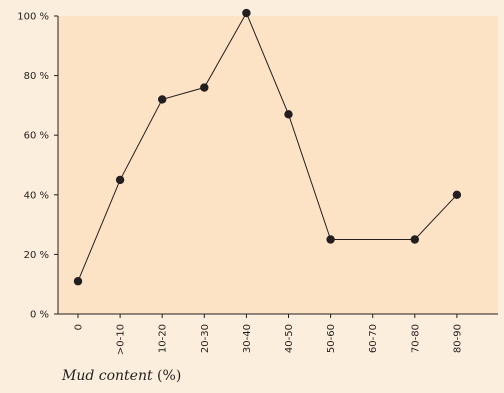 The height and width of the screenshot is (393, 504). I want to click on y-tick-label: 0 %, so click(39, 315).